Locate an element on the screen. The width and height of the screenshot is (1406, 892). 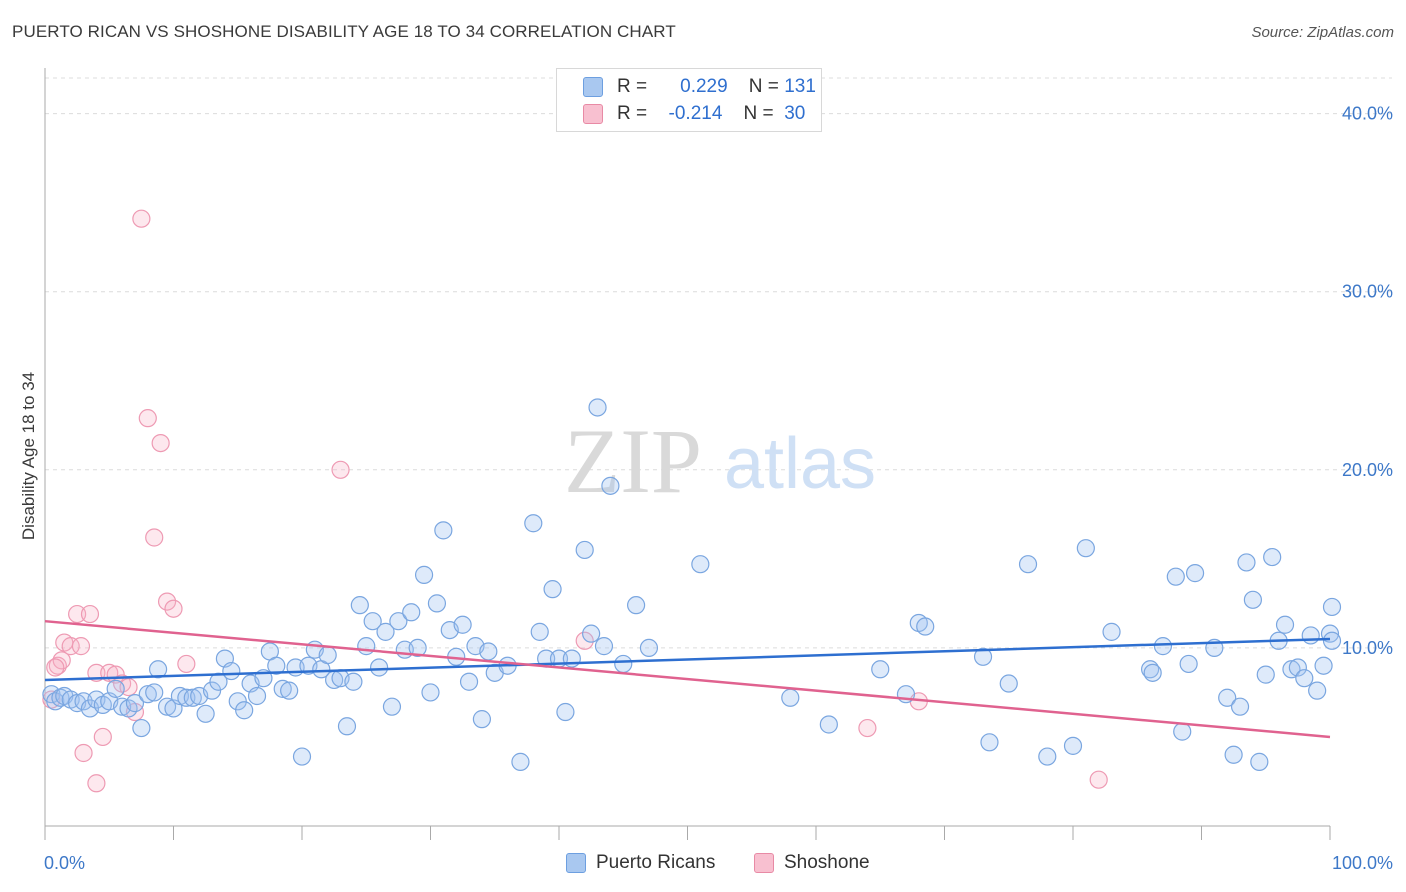
trend-lines is located at coordinates (687, 679).